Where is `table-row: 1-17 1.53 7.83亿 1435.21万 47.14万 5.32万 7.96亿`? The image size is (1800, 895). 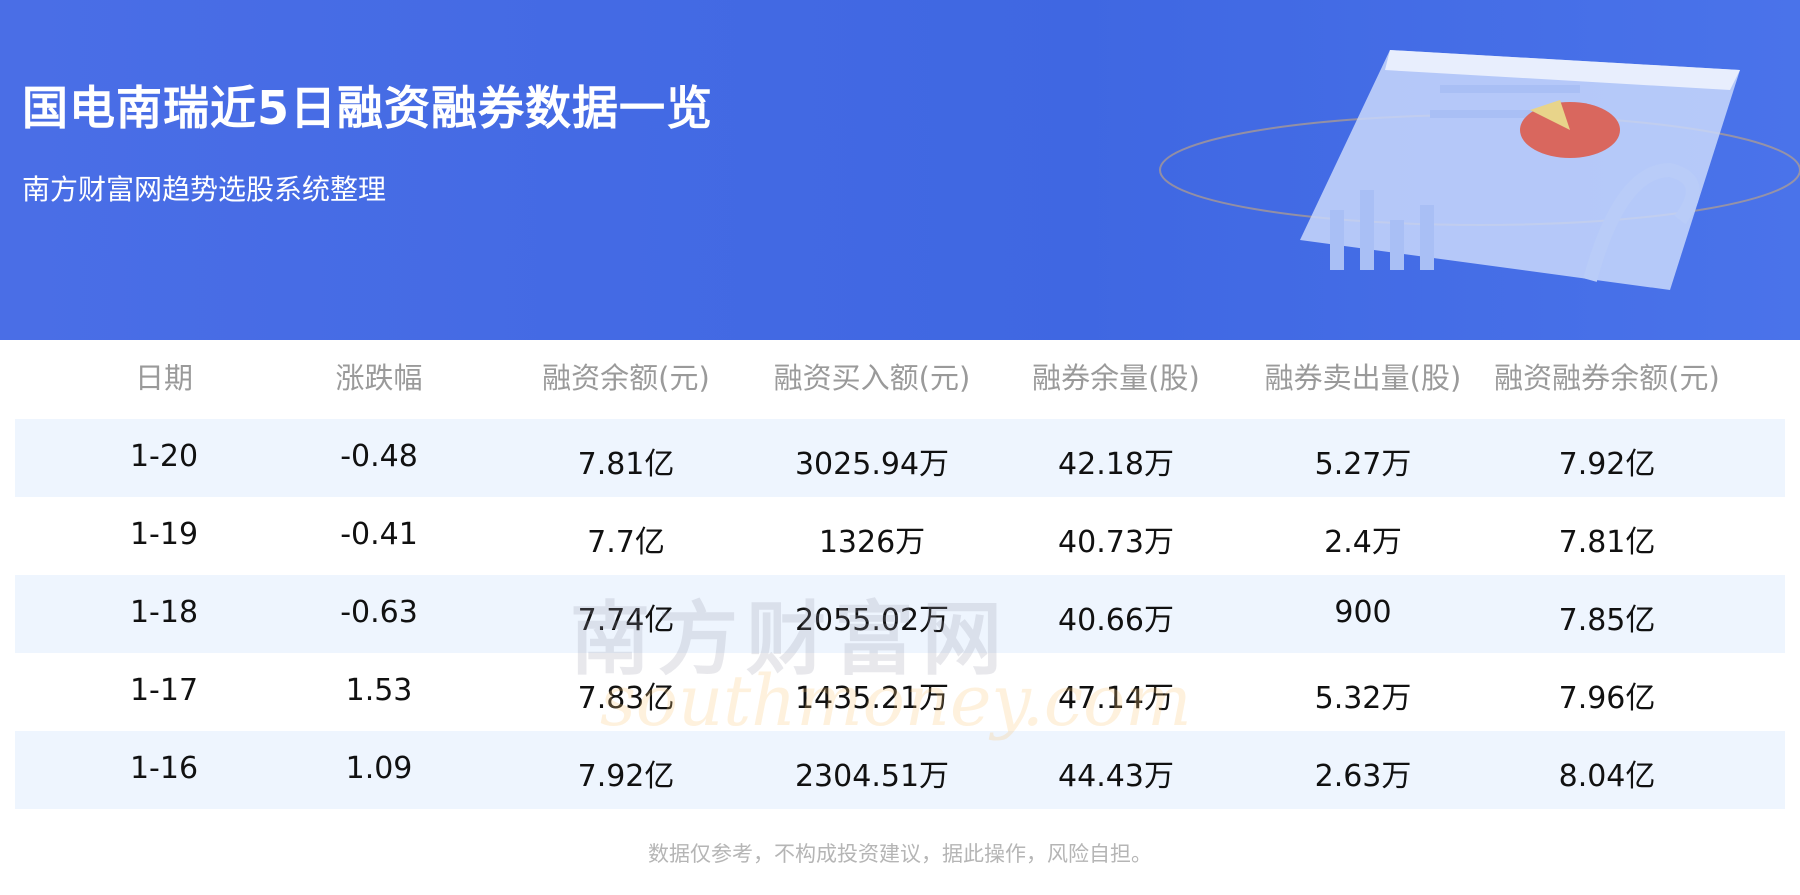
table-row: 1-17 1.53 7.83亿 1435.21万 47.14万 5.32万 7.96亿 is located at coordinates (900, 692).